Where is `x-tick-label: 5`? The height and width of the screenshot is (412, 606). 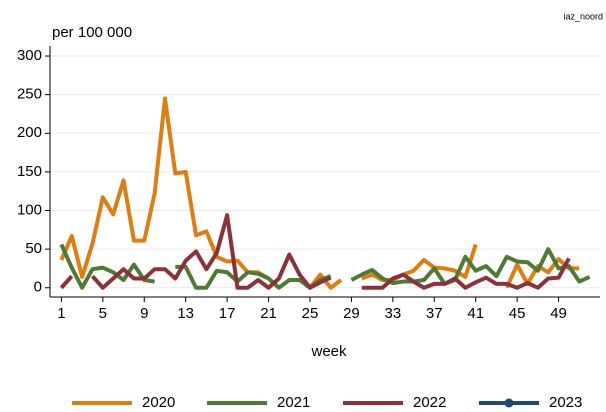
x-tick-label: 5 is located at coordinates (103, 313).